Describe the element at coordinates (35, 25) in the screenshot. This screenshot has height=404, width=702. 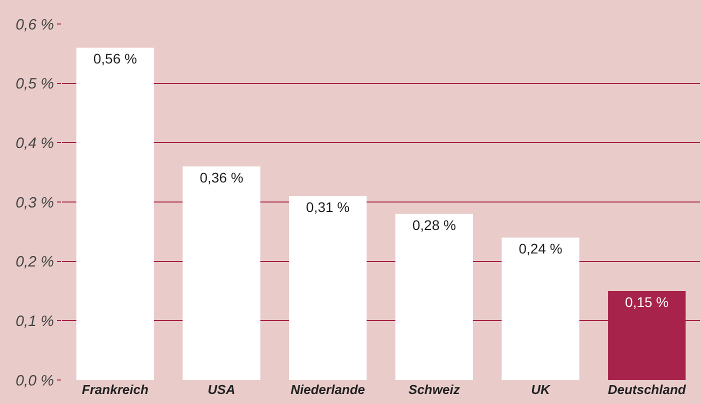
I see `y-tick-label: 0,6 %` at that location.